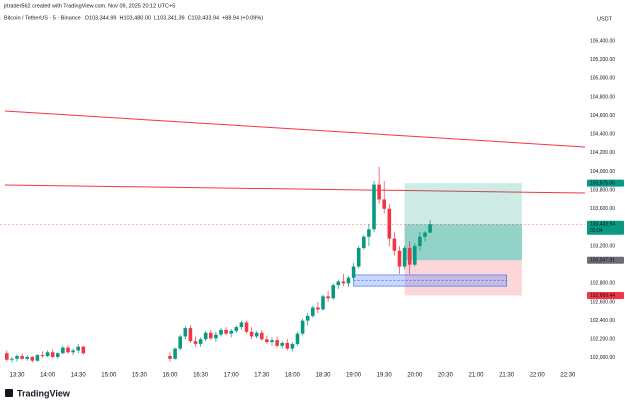  Describe the element at coordinates (602, 60) in the screenshot. I see `y-tick-label: 105,200.00` at that location.